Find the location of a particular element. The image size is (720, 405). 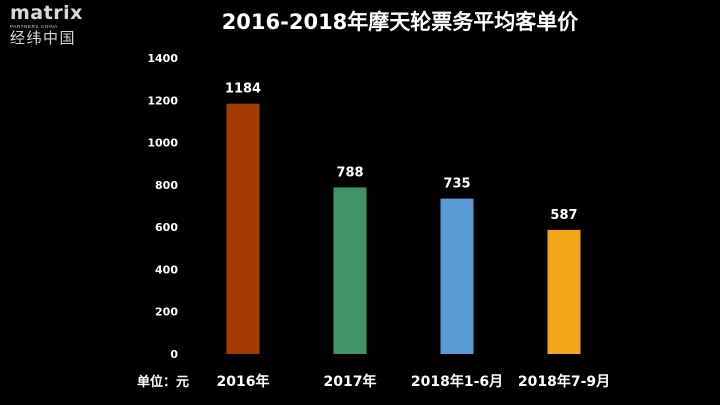

y-tick-label: 400 is located at coordinates (166, 269).